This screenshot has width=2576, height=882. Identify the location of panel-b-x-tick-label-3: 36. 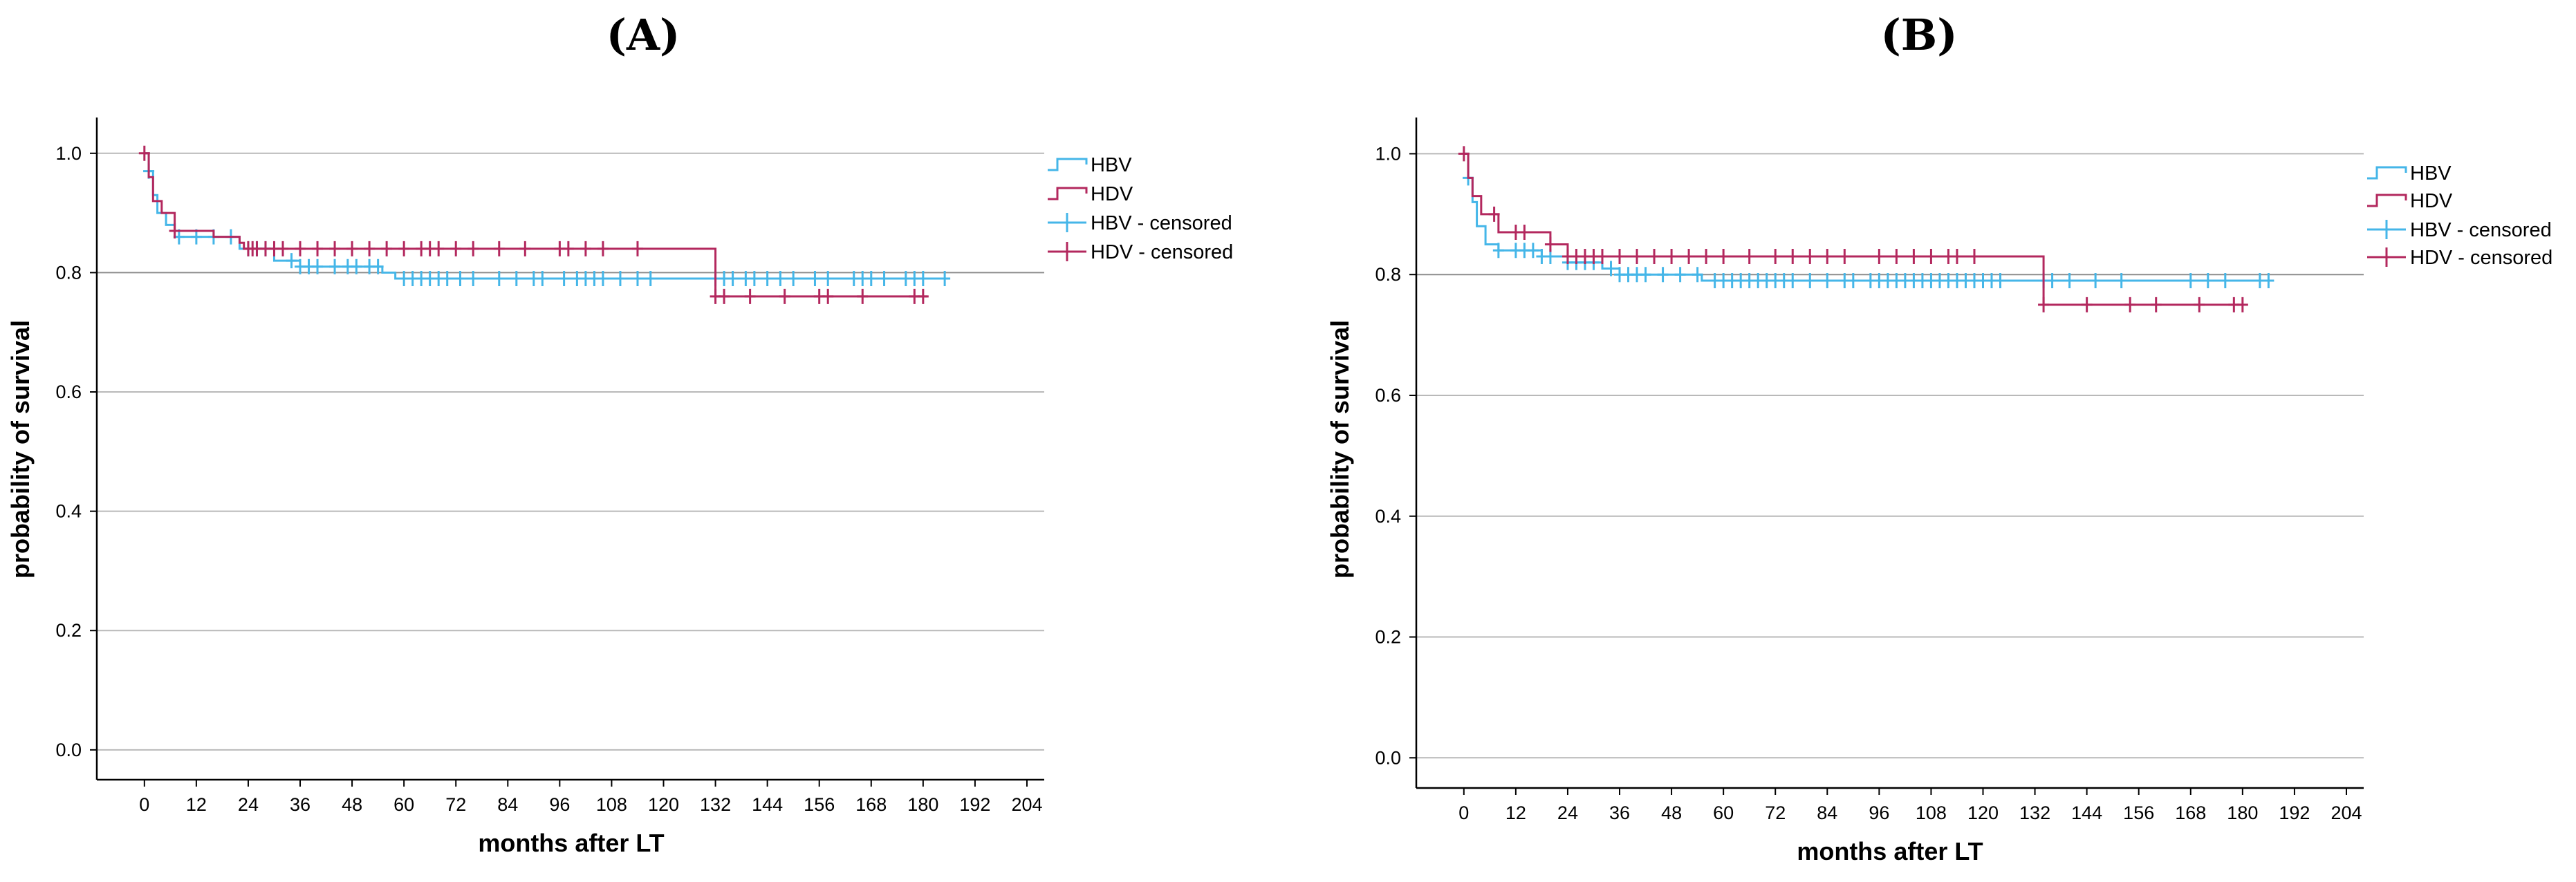
(1620, 813).